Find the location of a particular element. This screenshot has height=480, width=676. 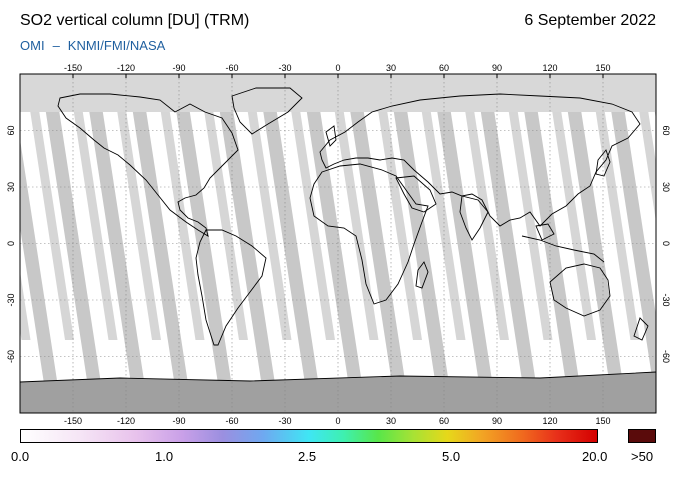

lon-tick-bottom: 30 is located at coordinates (391, 421).